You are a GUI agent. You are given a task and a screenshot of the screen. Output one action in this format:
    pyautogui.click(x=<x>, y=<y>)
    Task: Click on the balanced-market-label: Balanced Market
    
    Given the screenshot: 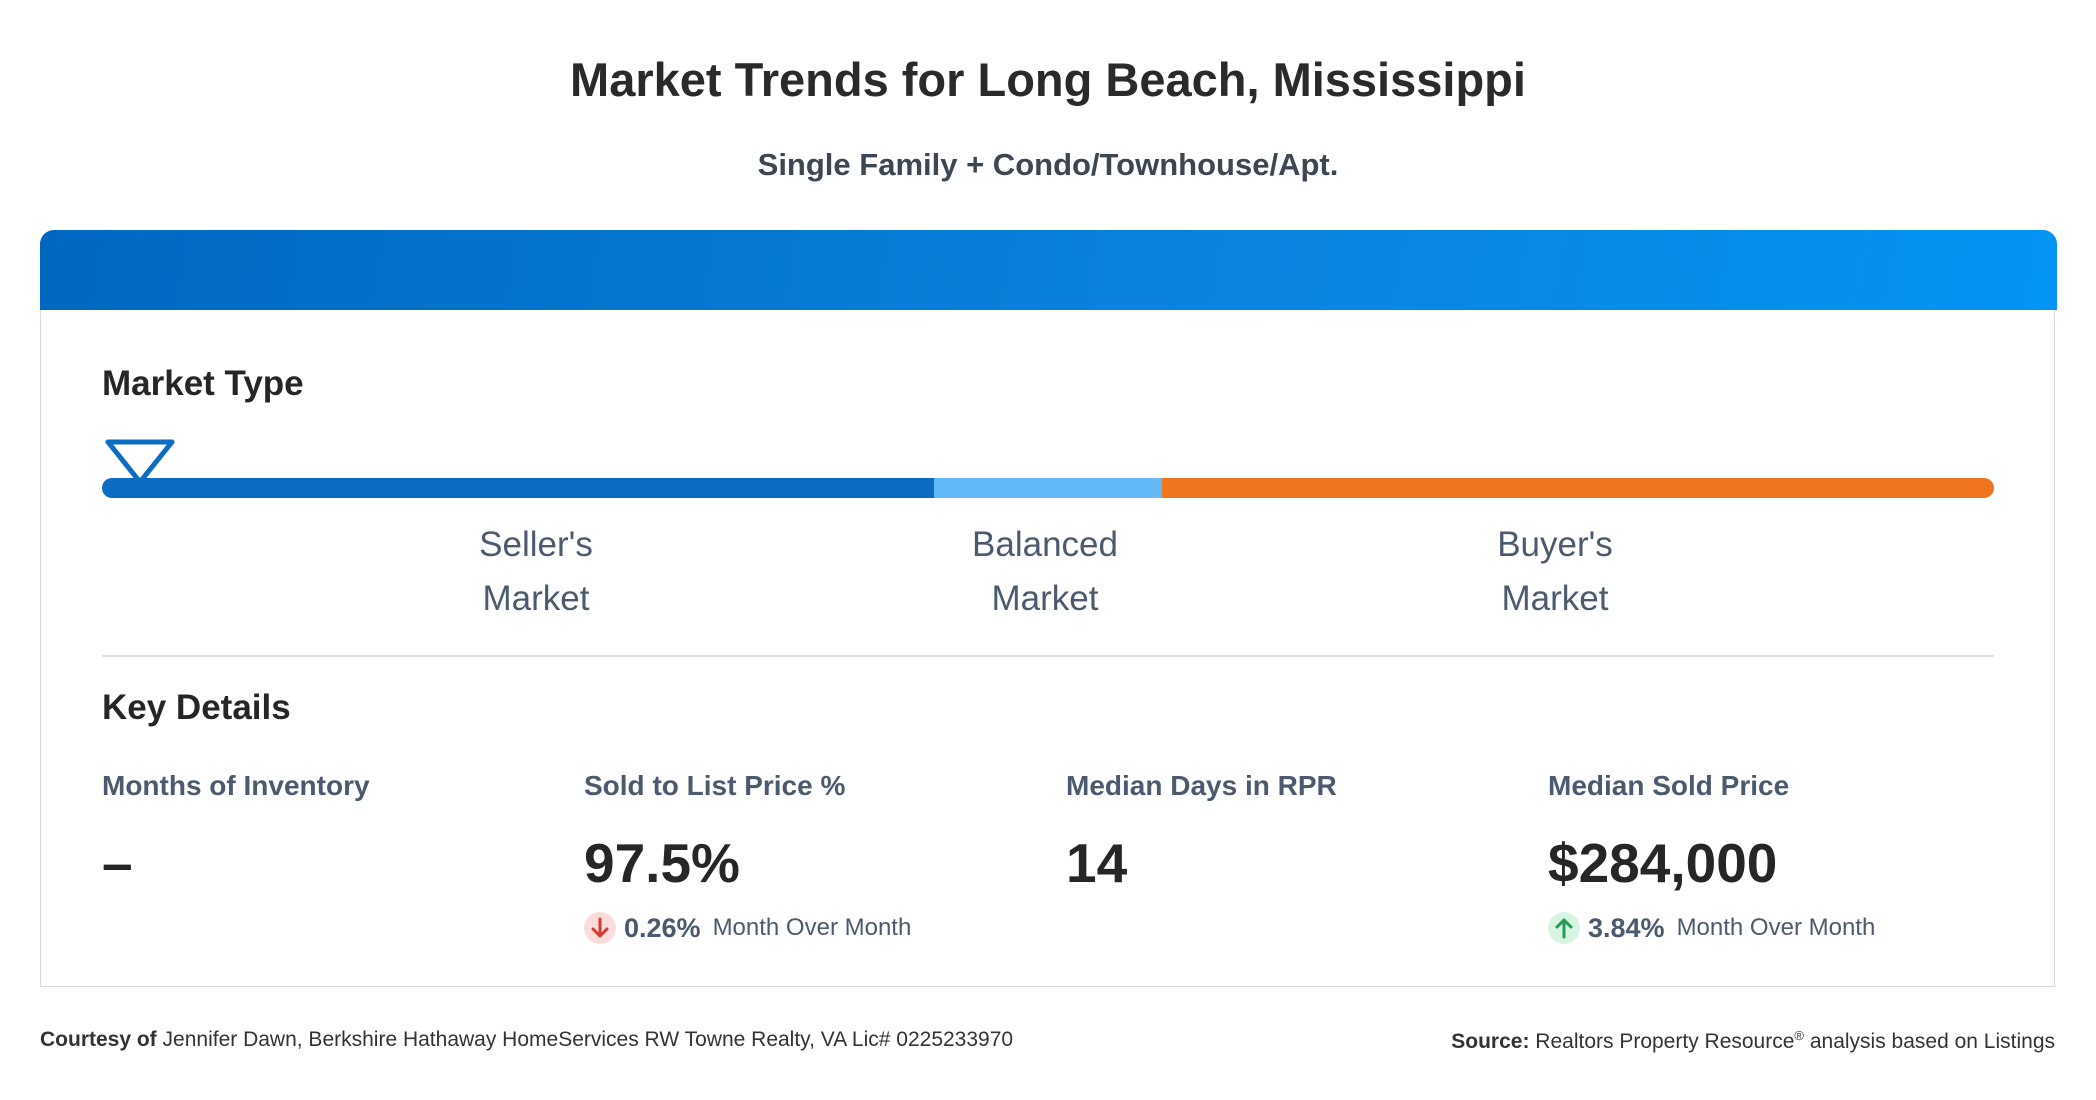 What is the action you would take?
    pyautogui.click(x=1045, y=571)
    